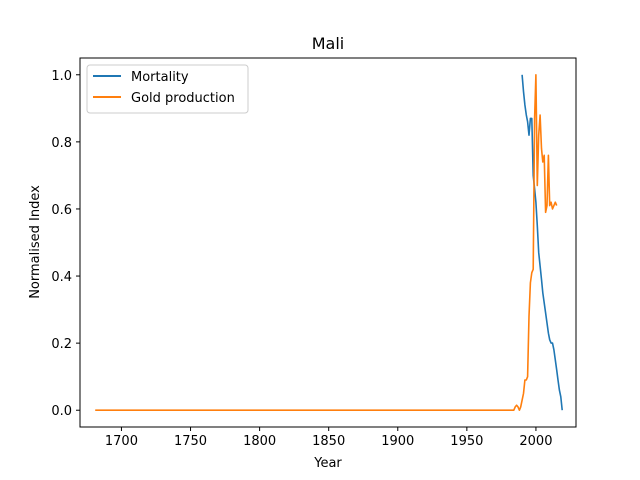 This screenshot has height=480, width=640. I want to click on y-tick-label: 1.0, so click(61, 76).